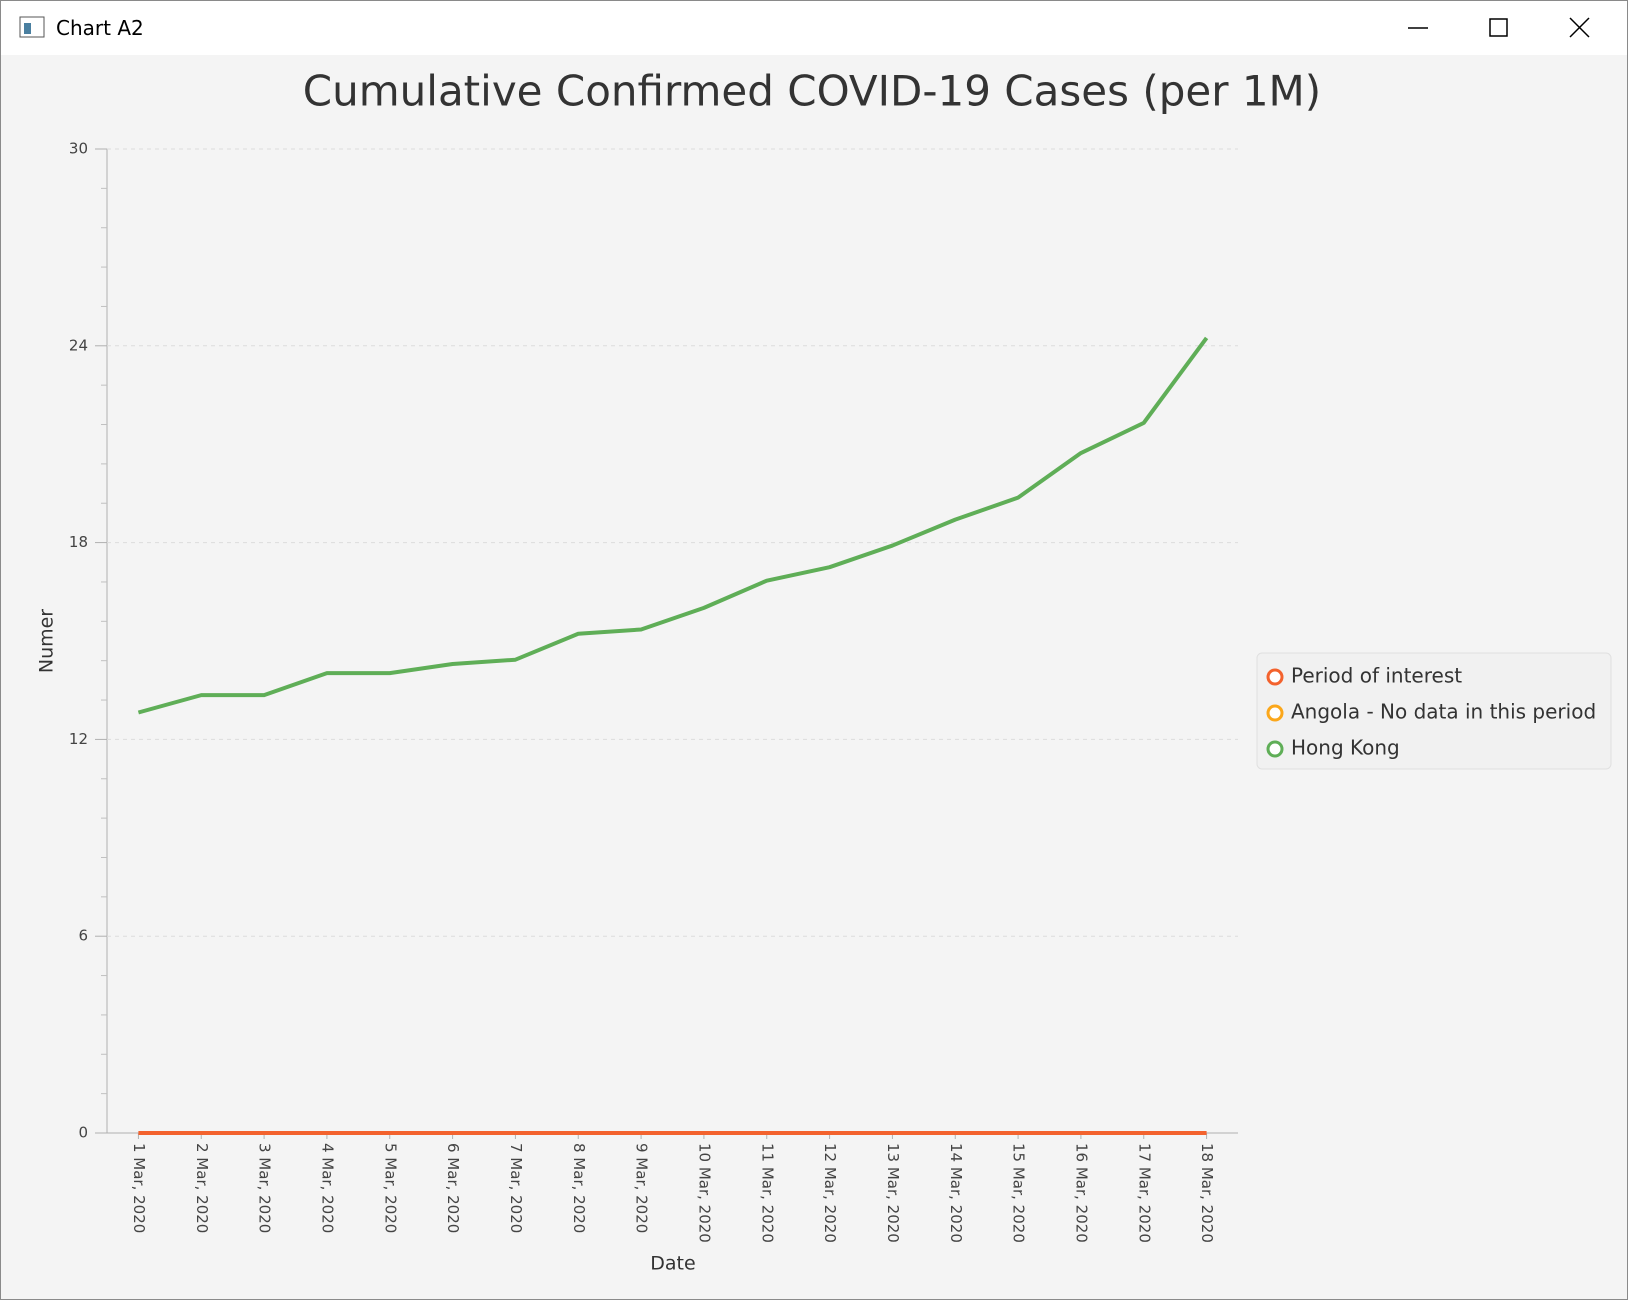 The height and width of the screenshot is (1300, 1628). What do you see at coordinates (78, 542) in the screenshot?
I see `y-tick-label: 18` at bounding box center [78, 542].